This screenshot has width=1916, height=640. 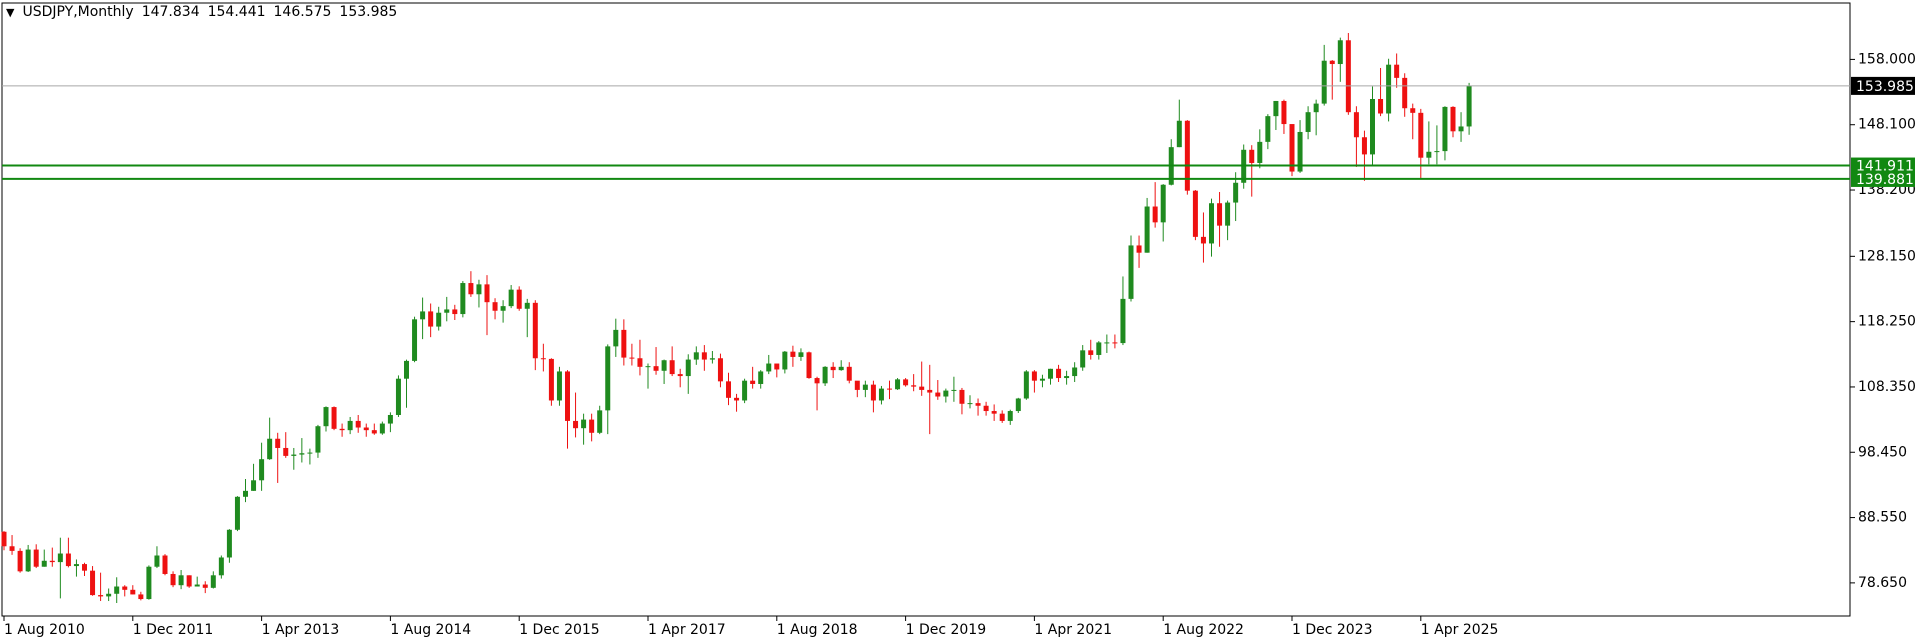 What do you see at coordinates (559, 630) in the screenshot?
I see `x-tick-label: 1 Dec 2015` at bounding box center [559, 630].